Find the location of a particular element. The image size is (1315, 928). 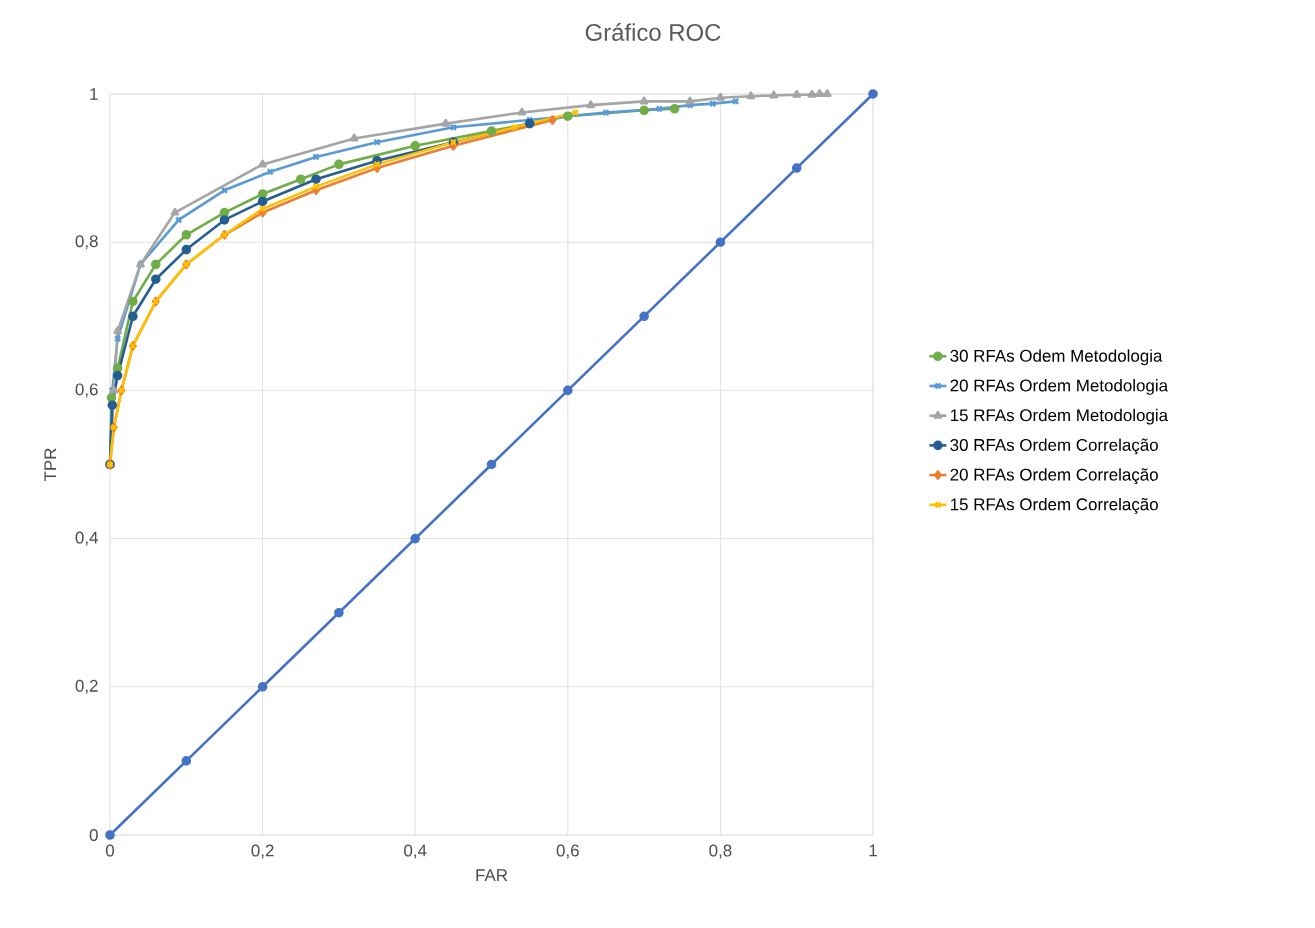

y-axis-title: TPR is located at coordinates (50, 465).